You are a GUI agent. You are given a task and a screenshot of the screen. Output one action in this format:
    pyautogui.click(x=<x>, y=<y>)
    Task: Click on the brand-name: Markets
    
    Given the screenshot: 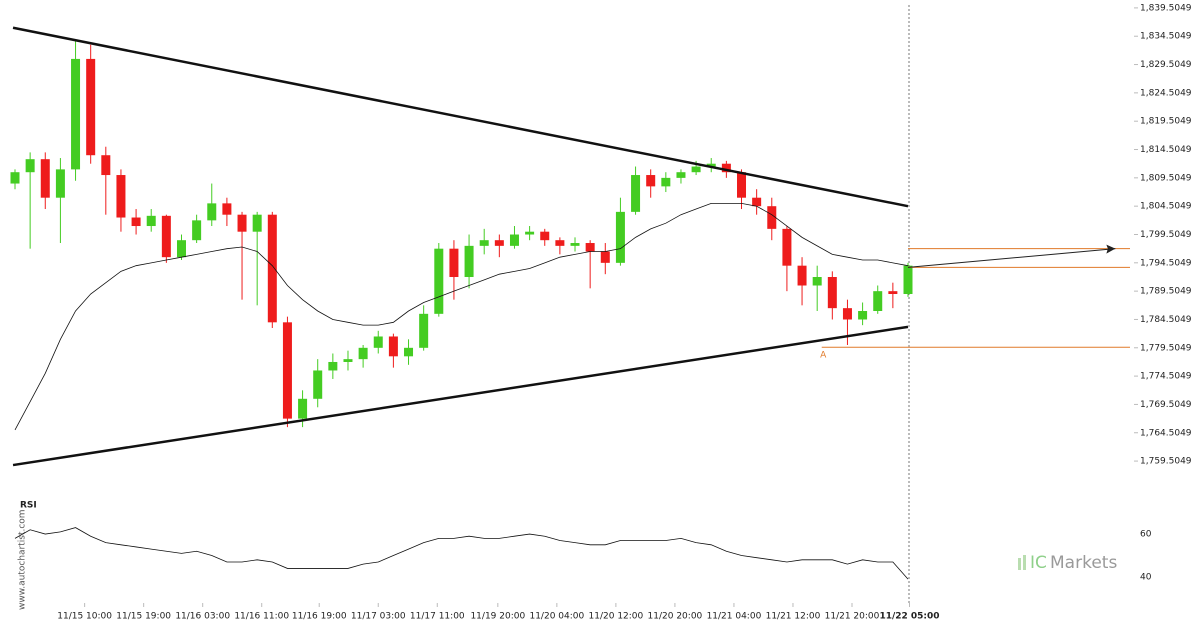 What is the action you would take?
    pyautogui.click(x=1083, y=563)
    